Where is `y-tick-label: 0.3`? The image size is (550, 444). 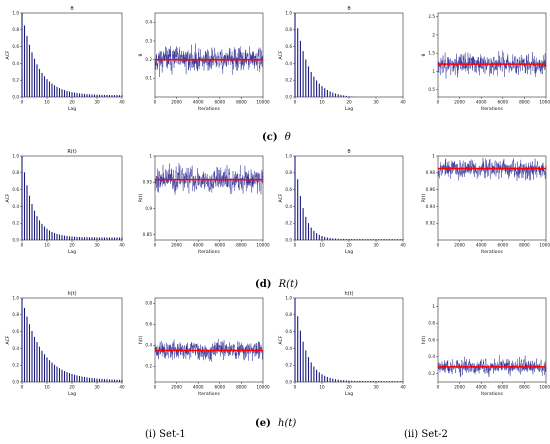
y-tick-label: 0.3 is located at coordinates (148, 40).